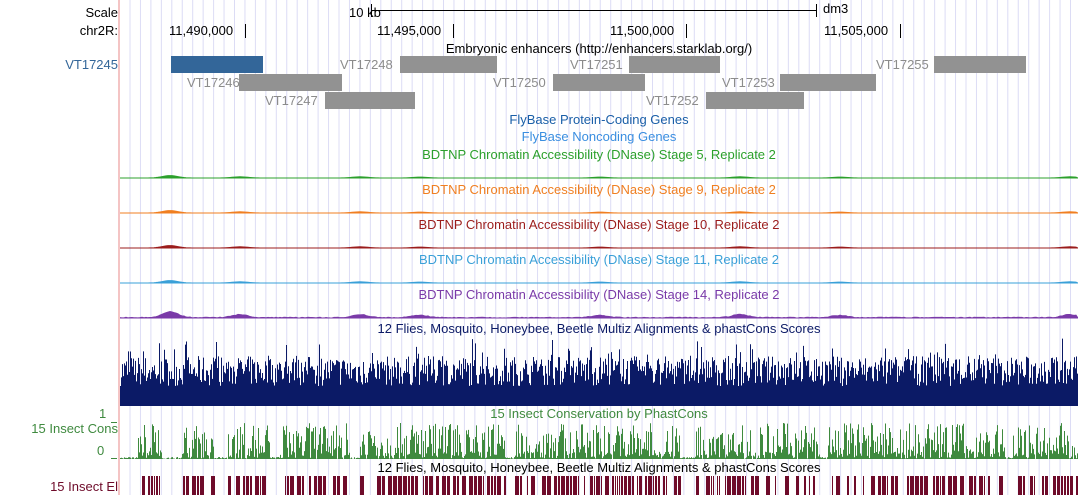  What do you see at coordinates (672, 100) in the screenshot?
I see `enhancer-label: VT17252` at bounding box center [672, 100].